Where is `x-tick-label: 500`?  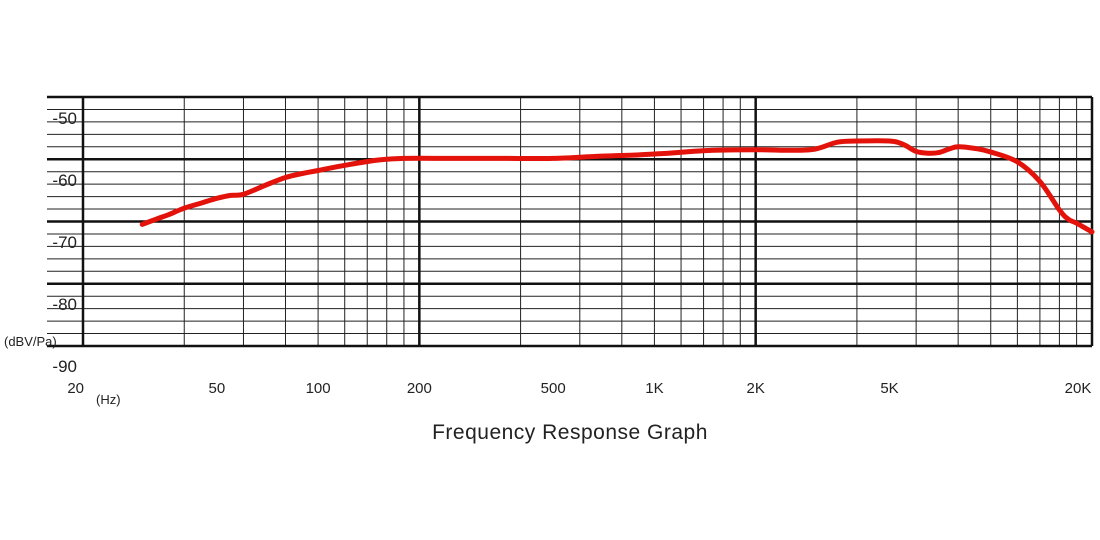
x-tick-label: 500 is located at coordinates (553, 388).